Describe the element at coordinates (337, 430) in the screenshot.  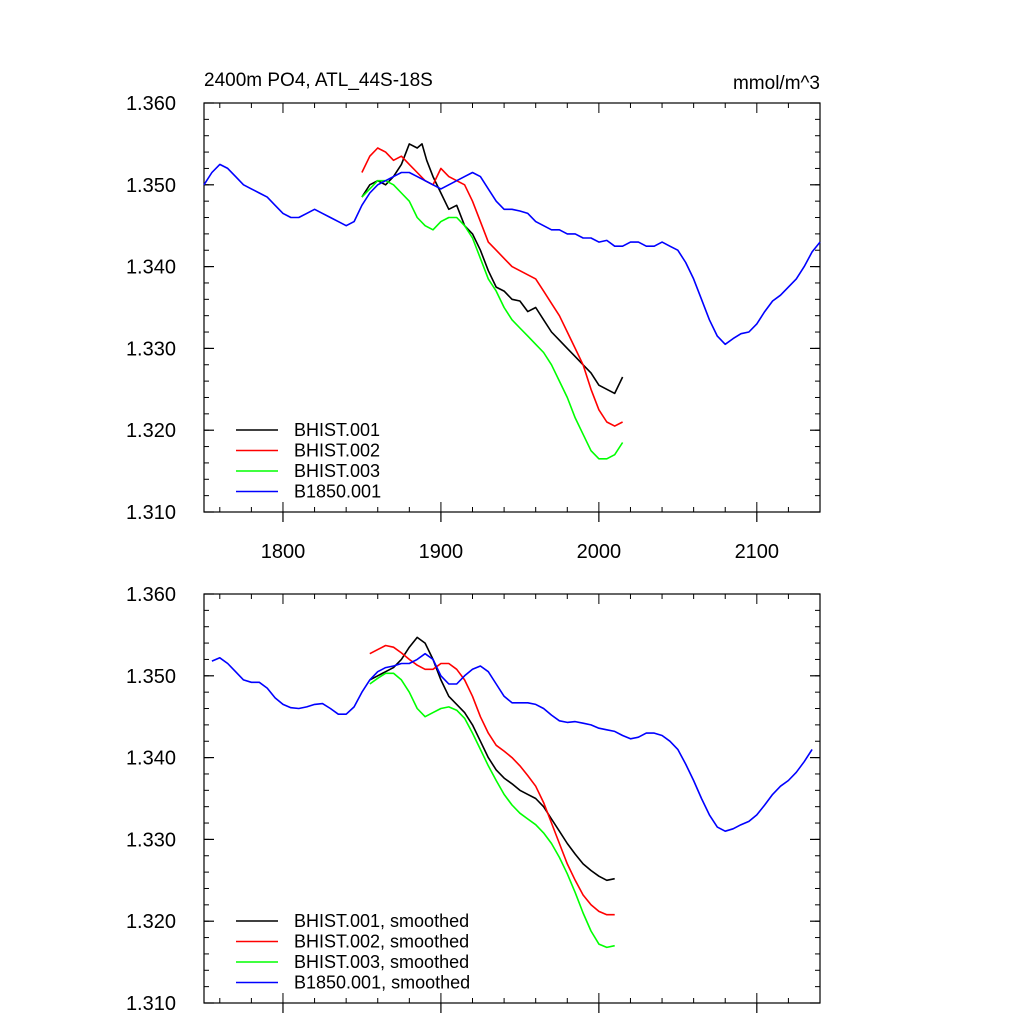
I see `legend-label: BHIST.001` at that location.